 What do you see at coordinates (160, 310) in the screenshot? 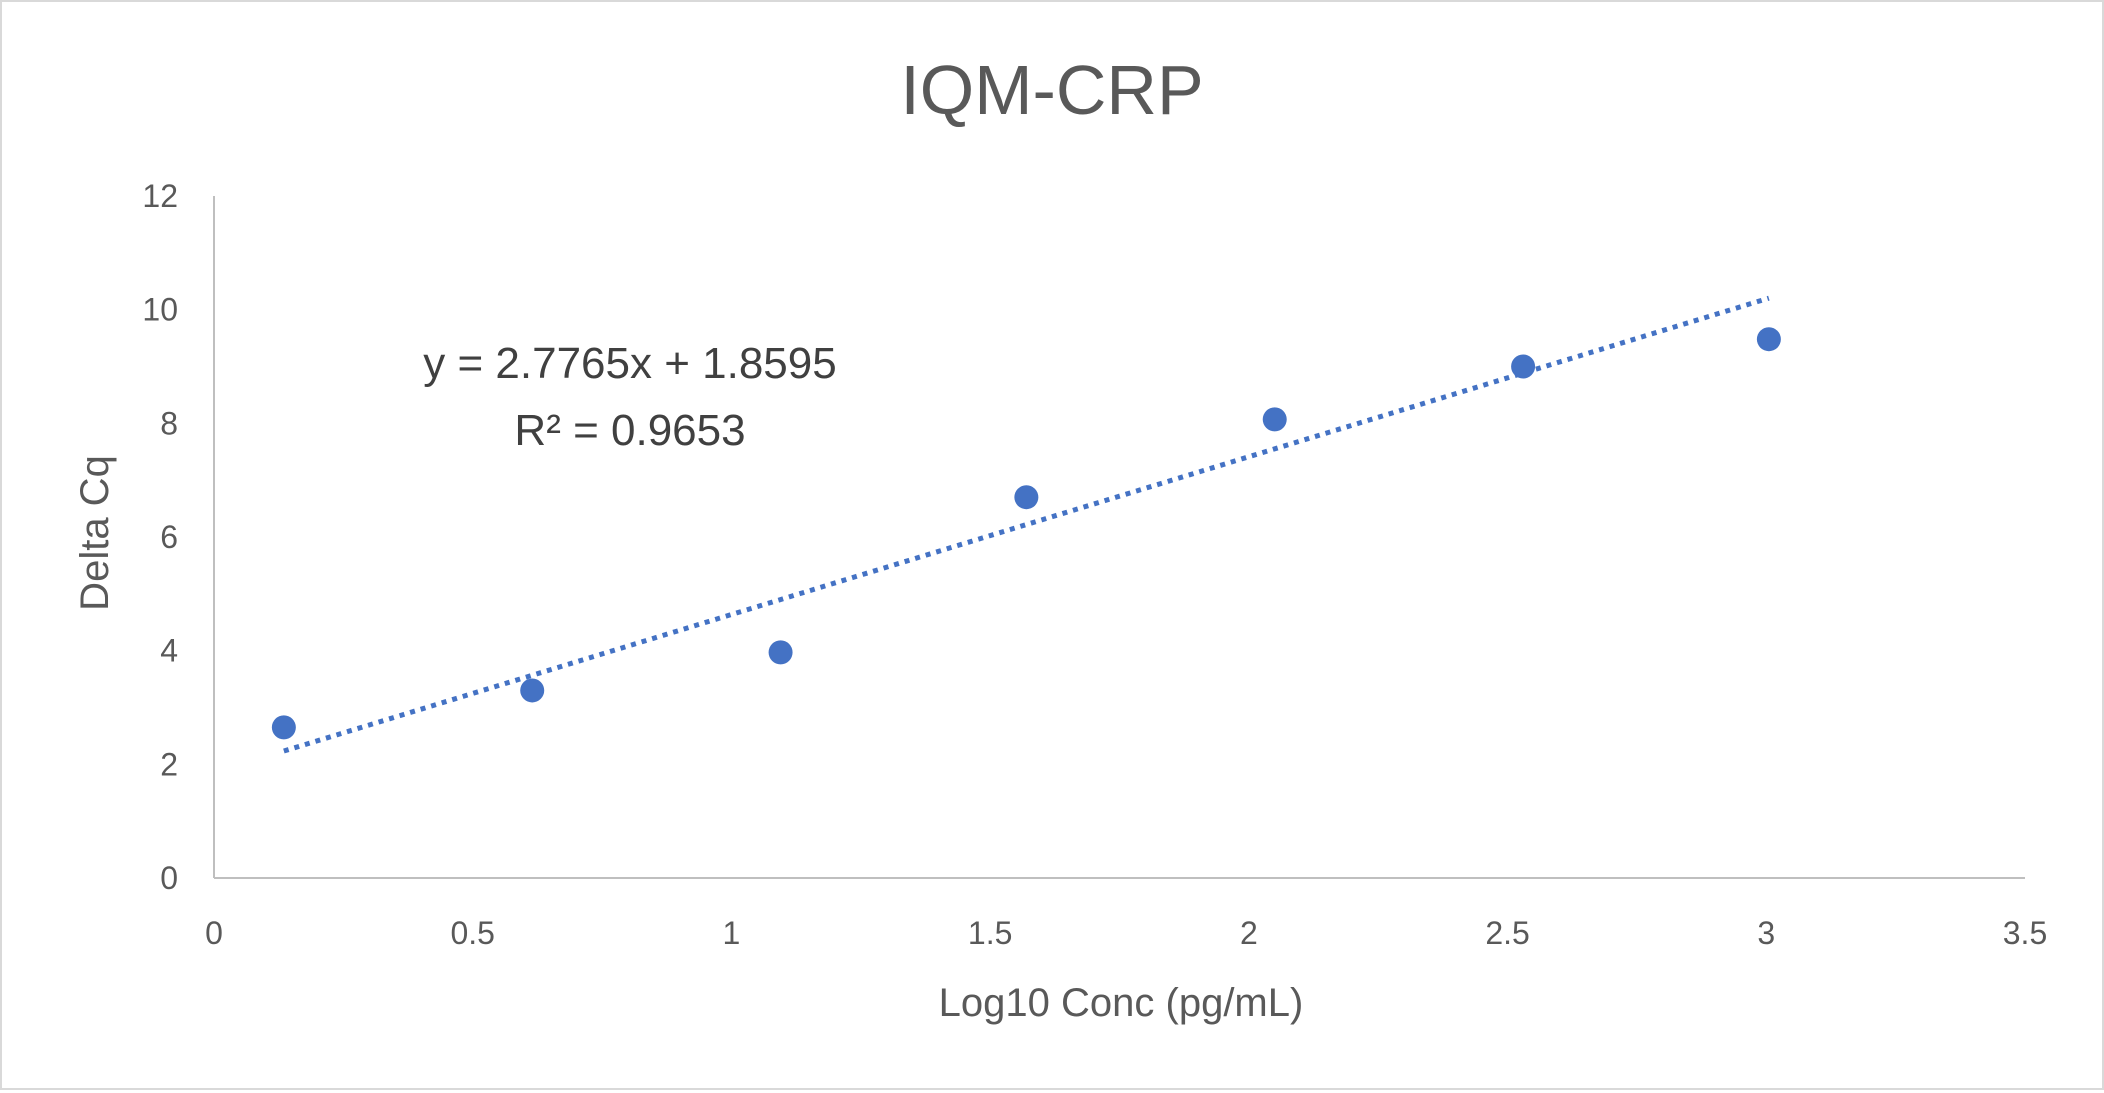
I see `y-tick-label: 10` at bounding box center [160, 310].